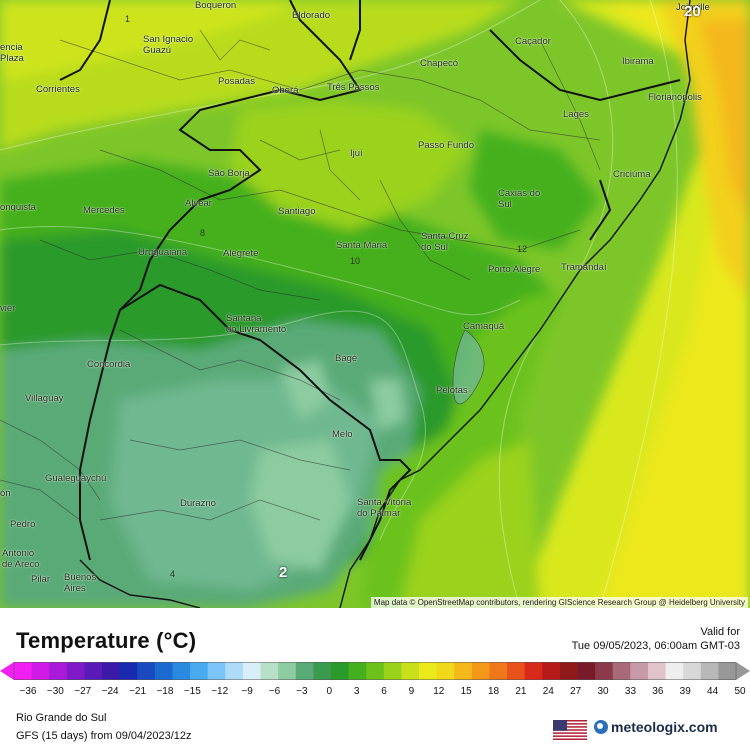 Image resolution: width=750 pixels, height=750 pixels. Describe the element at coordinates (446, 145) in the screenshot. I see `place-label: Passo Fundo` at that location.